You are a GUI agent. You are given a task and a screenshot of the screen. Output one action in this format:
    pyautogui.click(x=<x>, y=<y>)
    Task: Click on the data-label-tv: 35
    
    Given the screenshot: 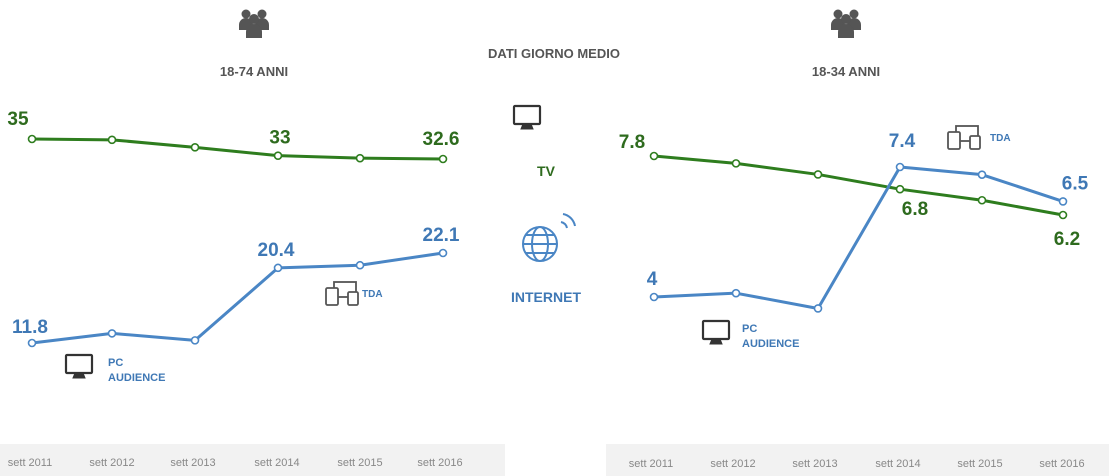 What is the action you would take?
    pyautogui.click(x=18, y=119)
    